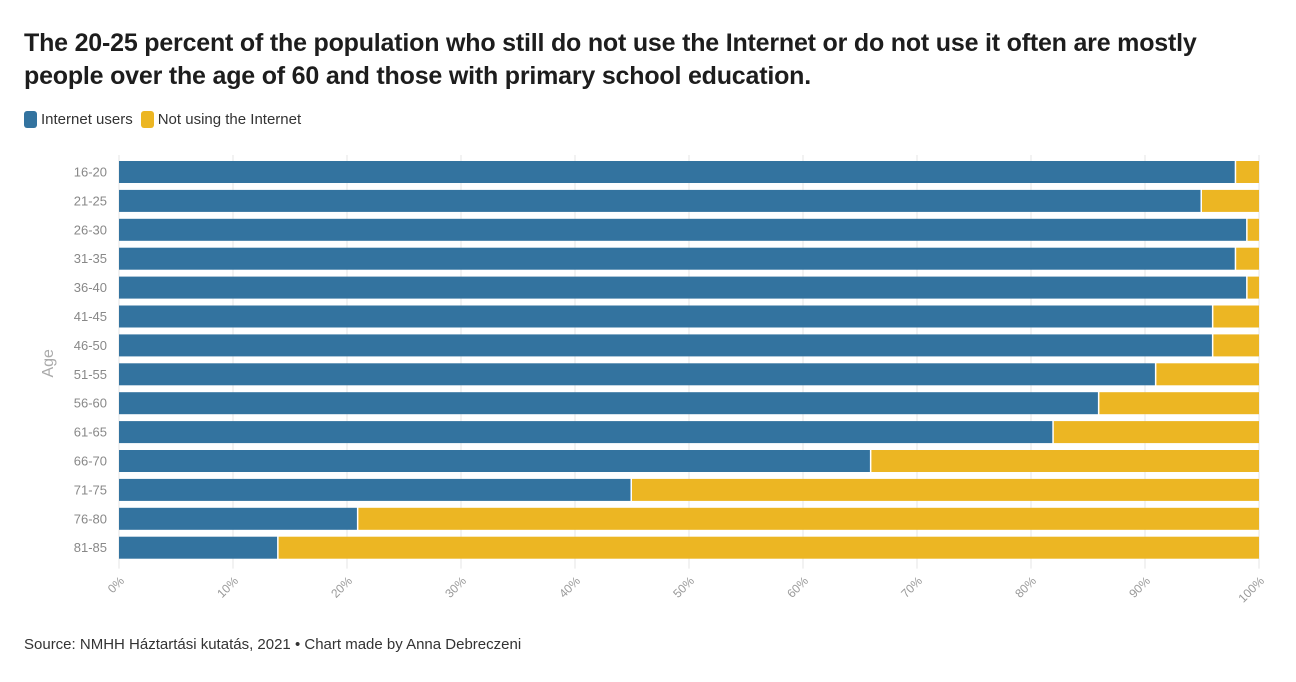  I want to click on y-tick-label: 31-35, so click(90, 258).